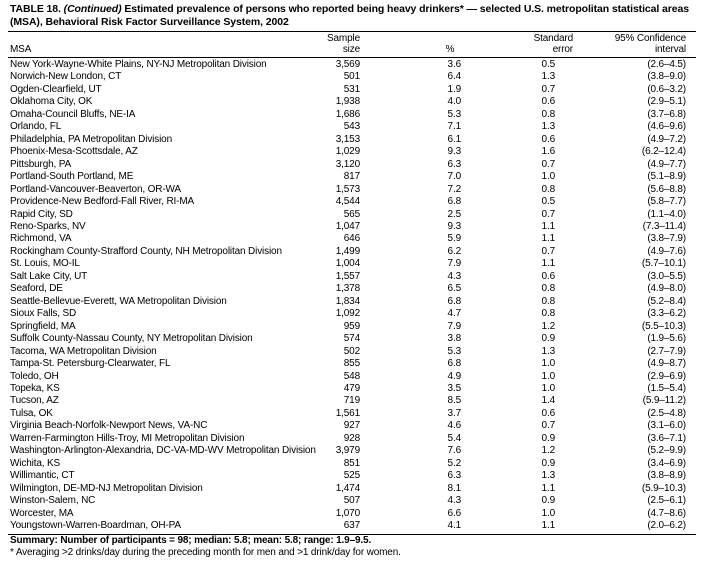 This screenshot has height=571, width=707. I want to click on title-continued: (Continued), so click(92, 9).